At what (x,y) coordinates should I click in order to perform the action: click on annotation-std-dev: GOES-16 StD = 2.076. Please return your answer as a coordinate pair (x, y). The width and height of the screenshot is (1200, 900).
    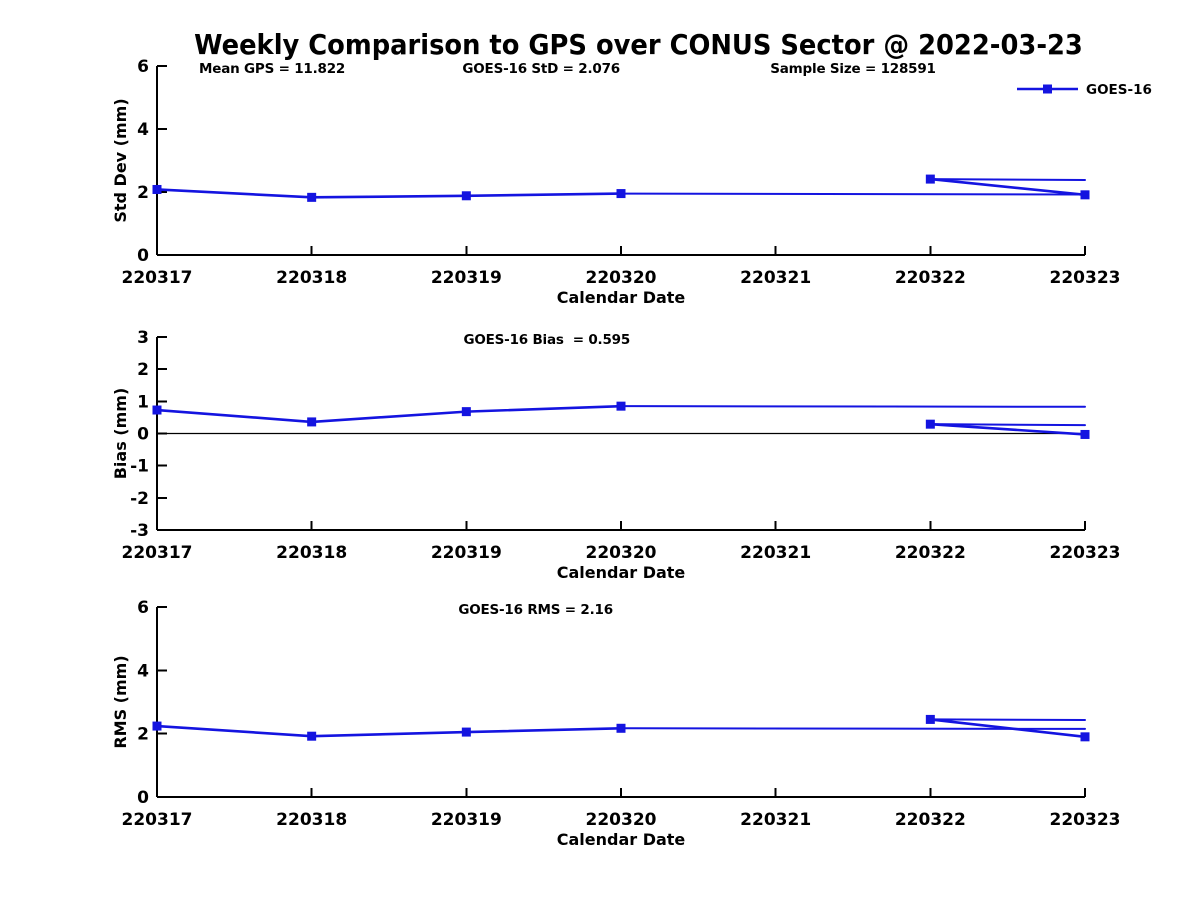
    Looking at the image, I should click on (541, 69).